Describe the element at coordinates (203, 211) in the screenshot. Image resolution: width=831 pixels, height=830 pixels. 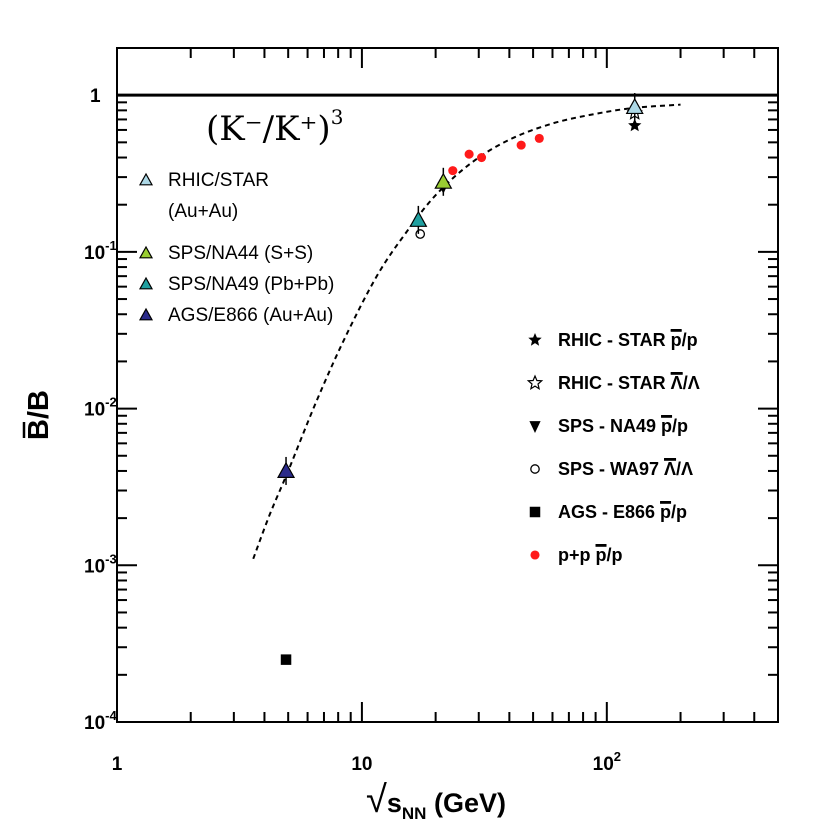
I see `legend-label: (Au+Au)` at that location.